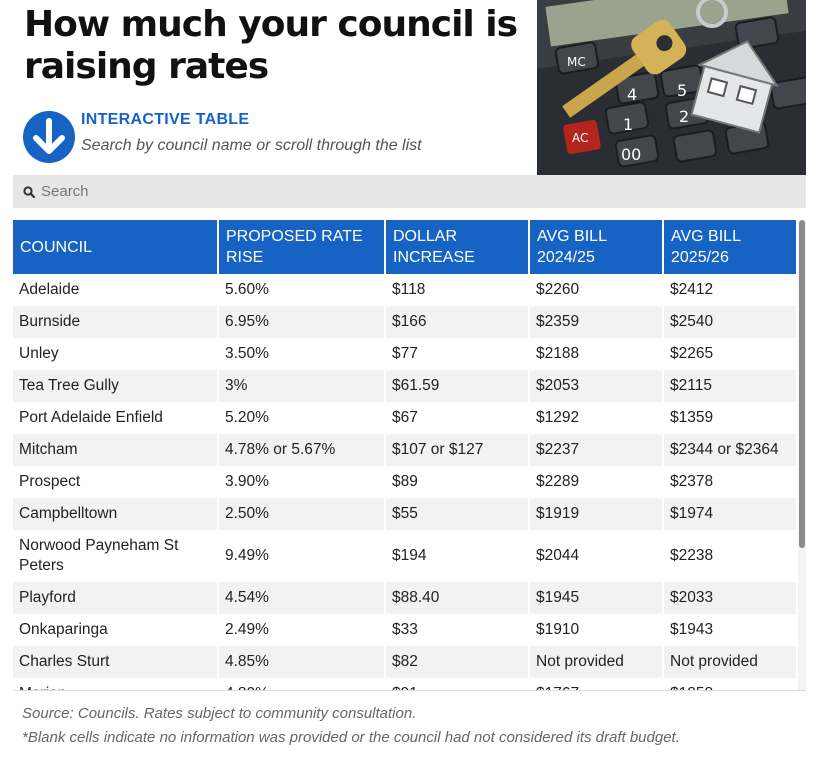 Image resolution: width=820 pixels, height=783 pixels. What do you see at coordinates (404, 514) in the screenshot?
I see `table-row: Campbelltown 2.50% $55 $1919 $1974` at bounding box center [404, 514].